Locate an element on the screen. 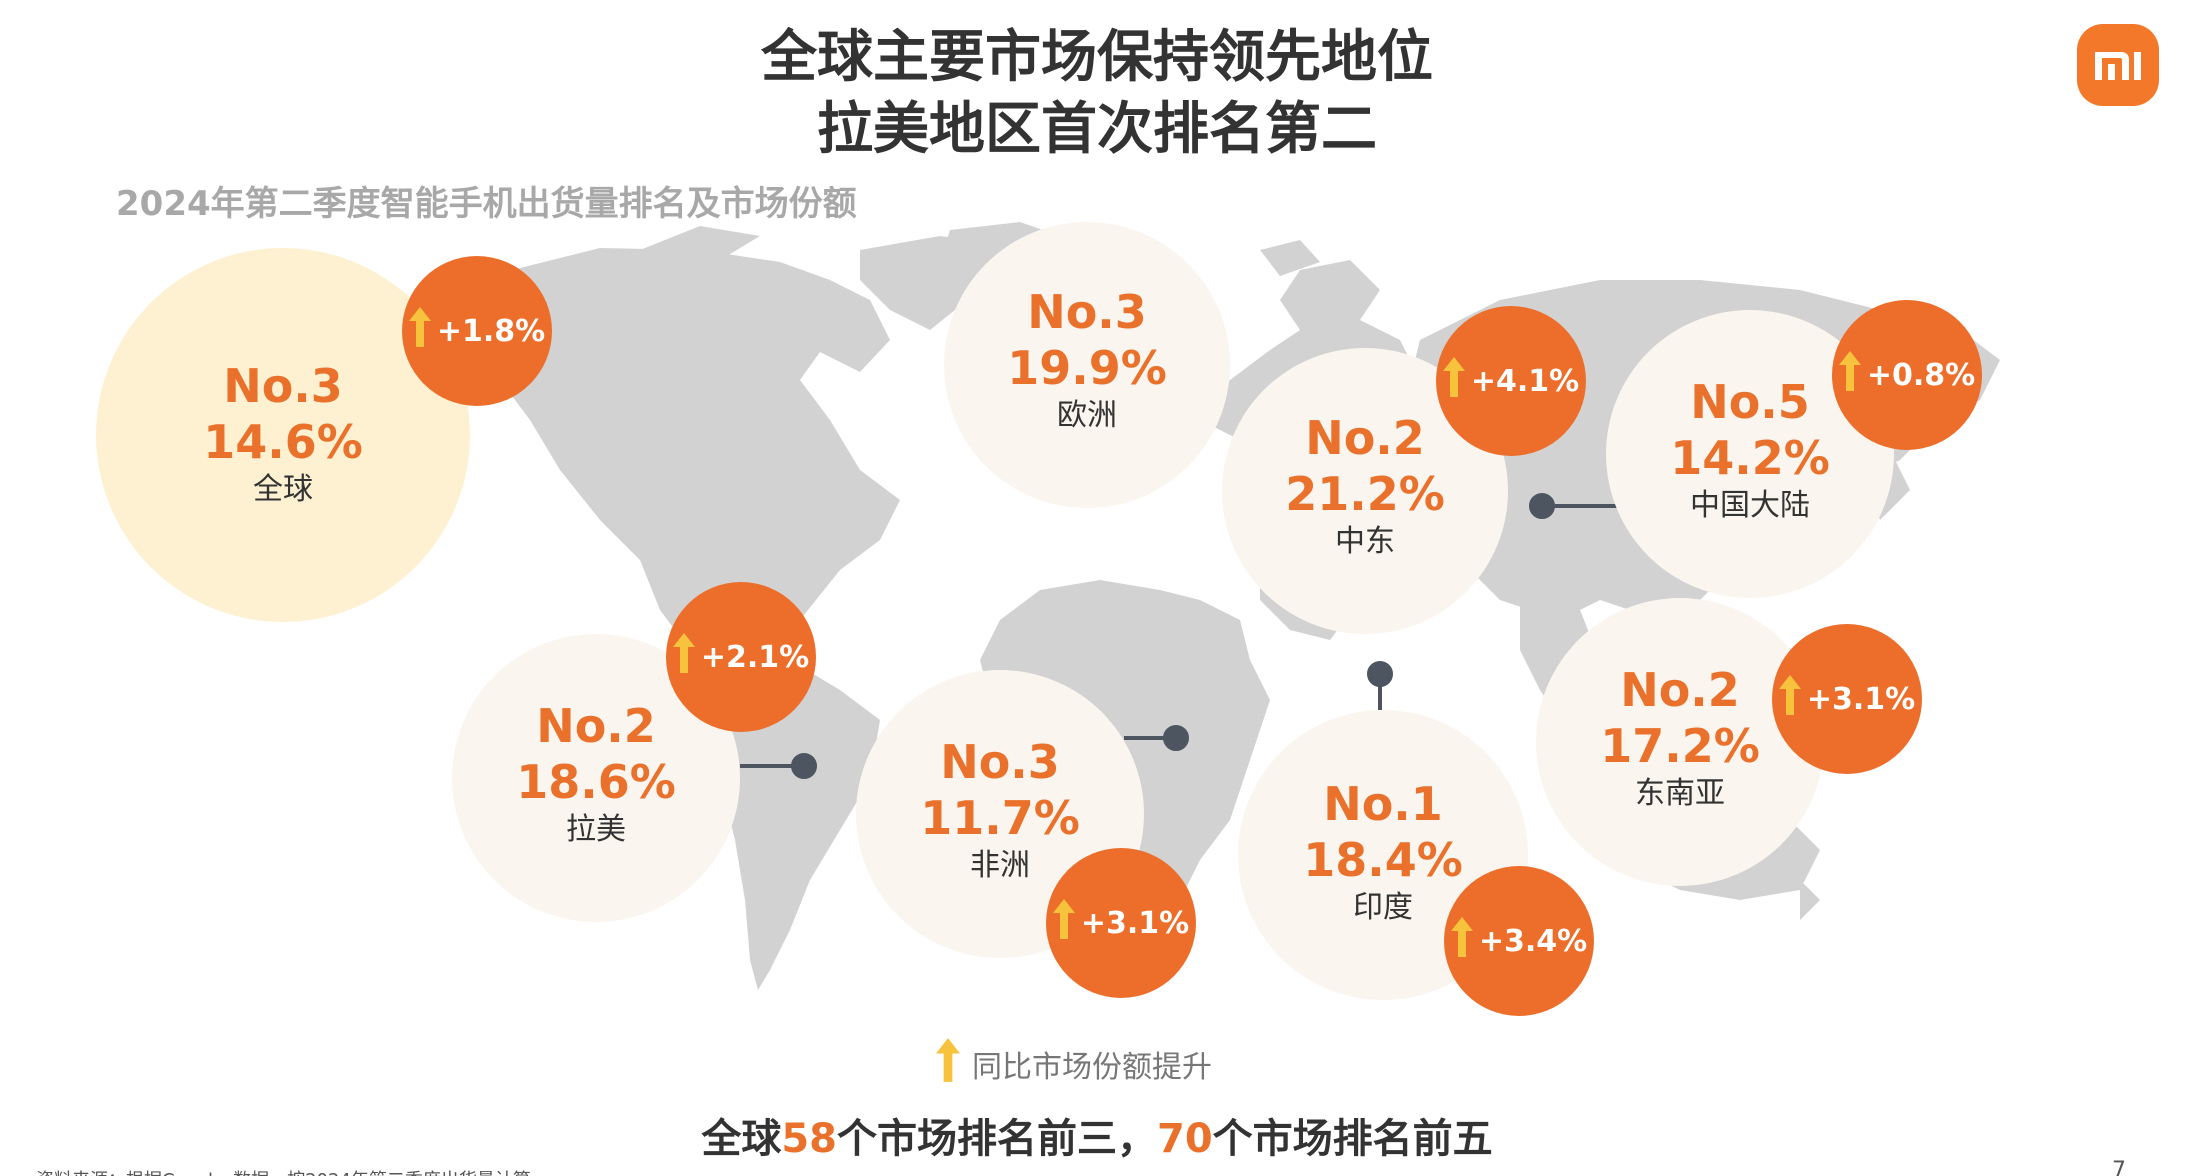 The width and height of the screenshot is (2194, 1176). middle-east-region: 中东 is located at coordinates (1365, 541).